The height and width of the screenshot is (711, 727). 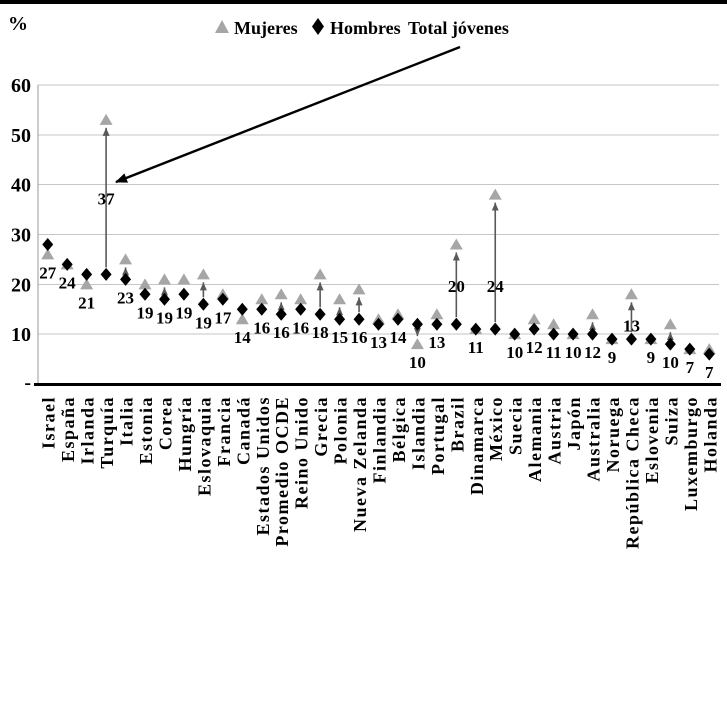 I want to click on y-axis-unit-label: %, so click(x=18, y=24).